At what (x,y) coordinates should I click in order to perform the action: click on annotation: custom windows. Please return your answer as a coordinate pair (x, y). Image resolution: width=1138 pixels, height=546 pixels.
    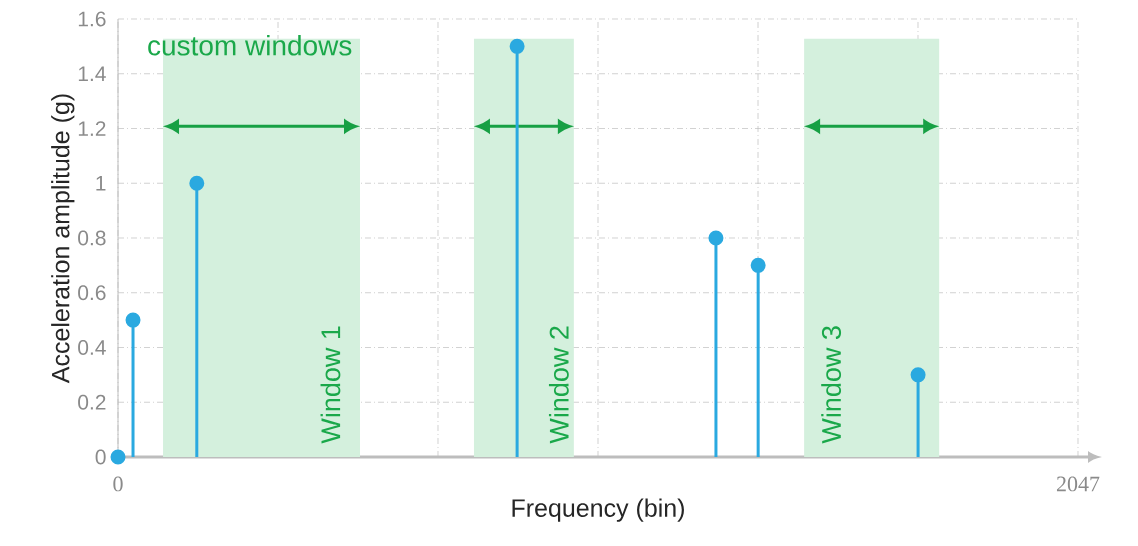
    Looking at the image, I should click on (250, 45).